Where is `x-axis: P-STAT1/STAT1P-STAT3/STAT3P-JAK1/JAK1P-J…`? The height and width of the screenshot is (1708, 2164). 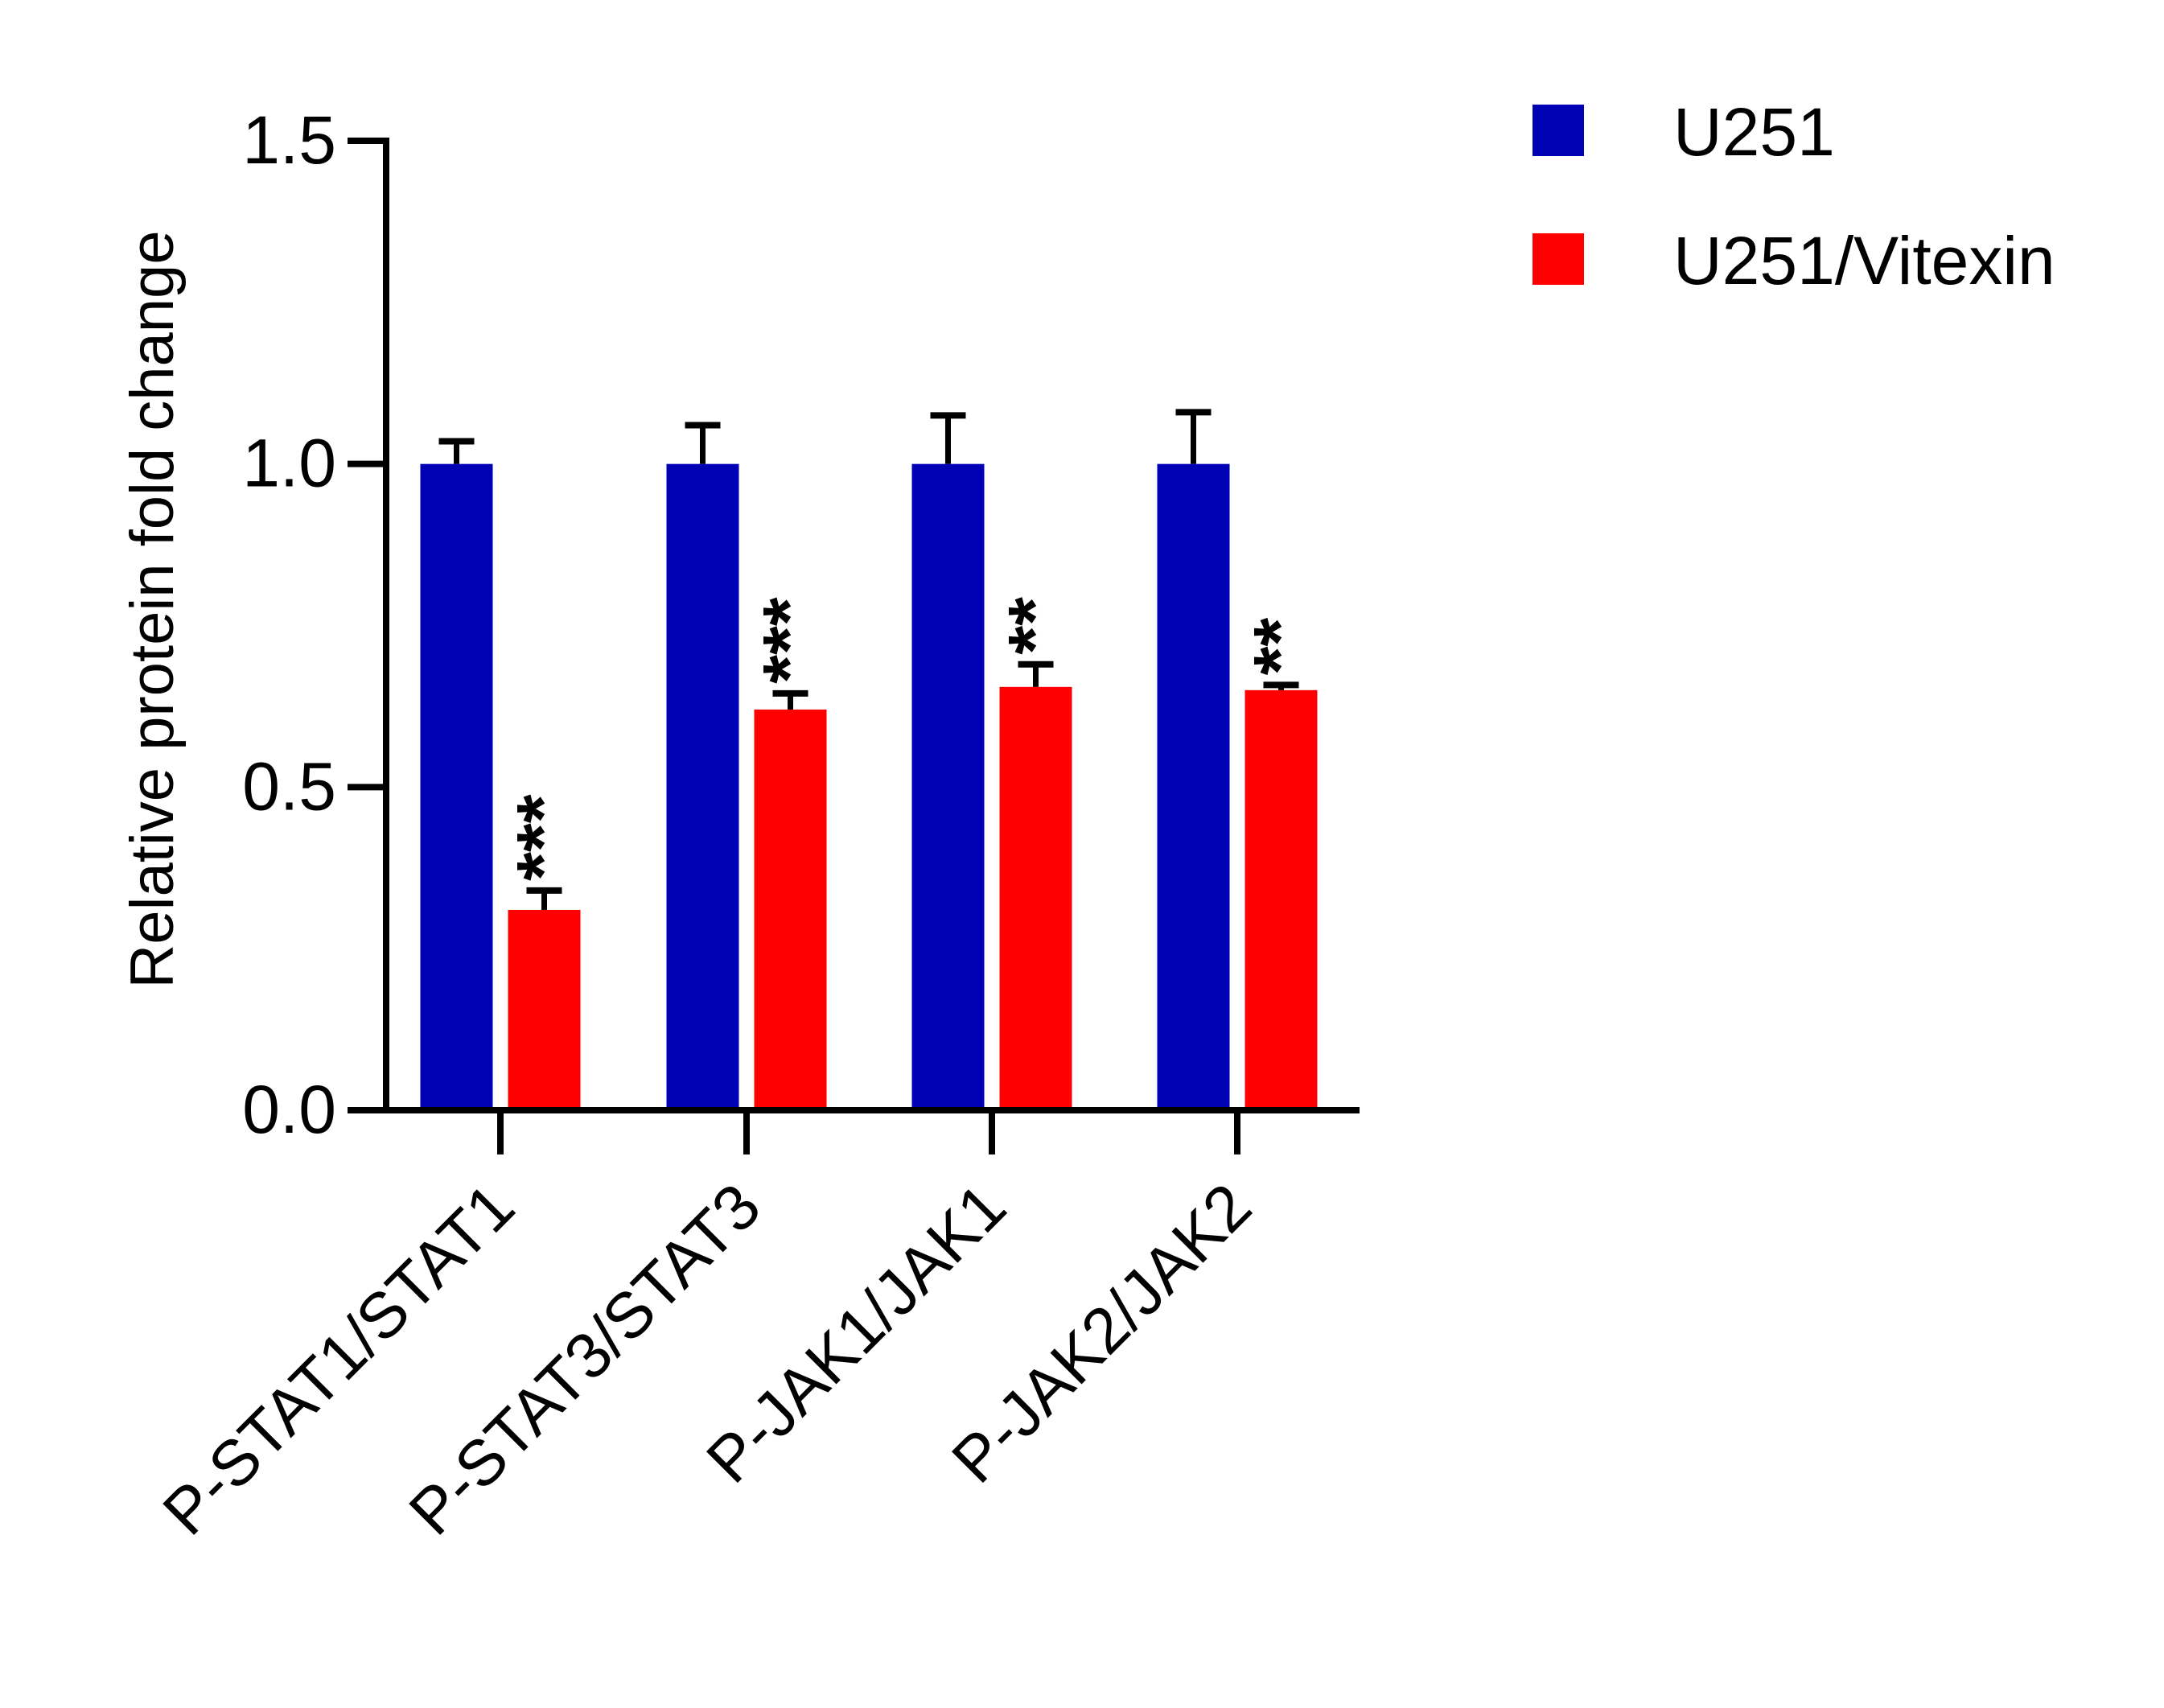
x-axis: P-STAT1/STAT1P-STAT3/STAT3P-JAK1/JAK1P-J… is located at coordinates (755, 1328).